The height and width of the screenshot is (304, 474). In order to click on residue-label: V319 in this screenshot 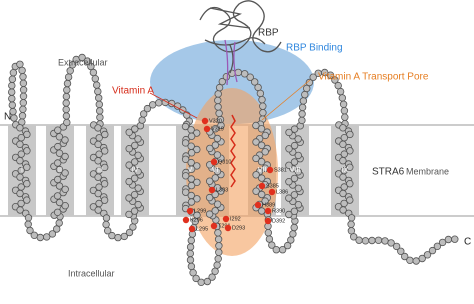, I will do `click(217, 129)`.